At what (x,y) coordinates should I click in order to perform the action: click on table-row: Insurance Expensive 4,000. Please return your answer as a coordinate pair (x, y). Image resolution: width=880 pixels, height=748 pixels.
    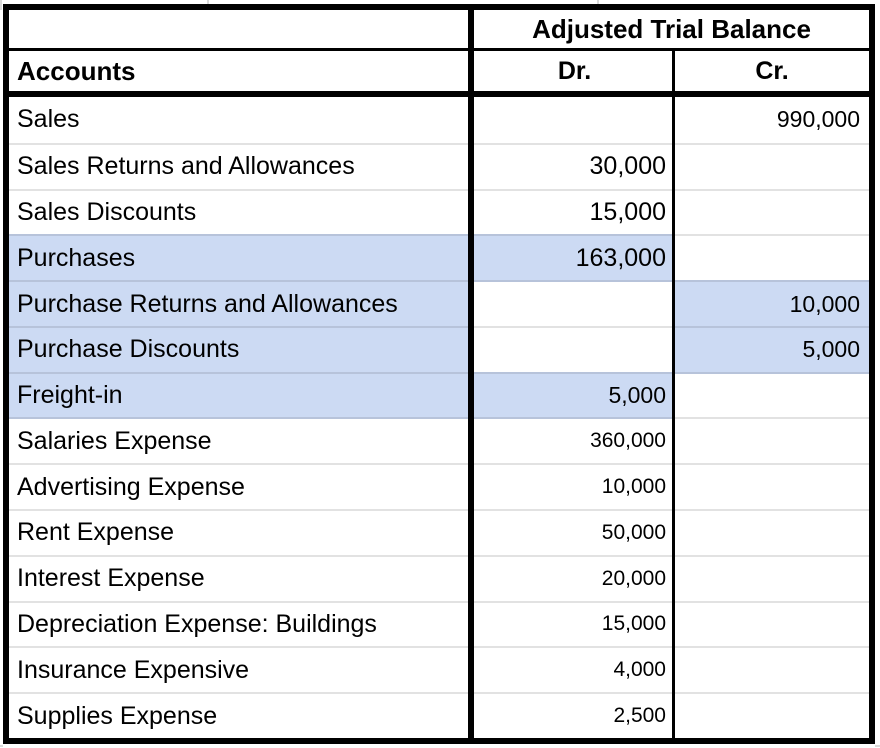
    Looking at the image, I should click on (439, 669).